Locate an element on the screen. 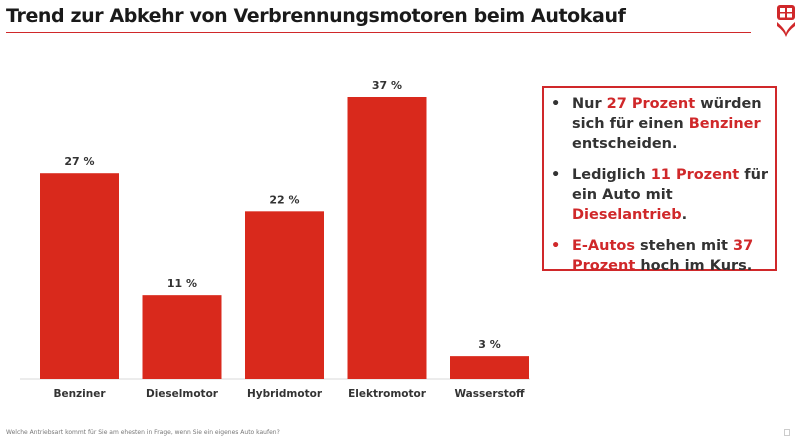 Image resolution: width=800 pixels, height=441 pixels. finding-text: . is located at coordinates (684, 215).